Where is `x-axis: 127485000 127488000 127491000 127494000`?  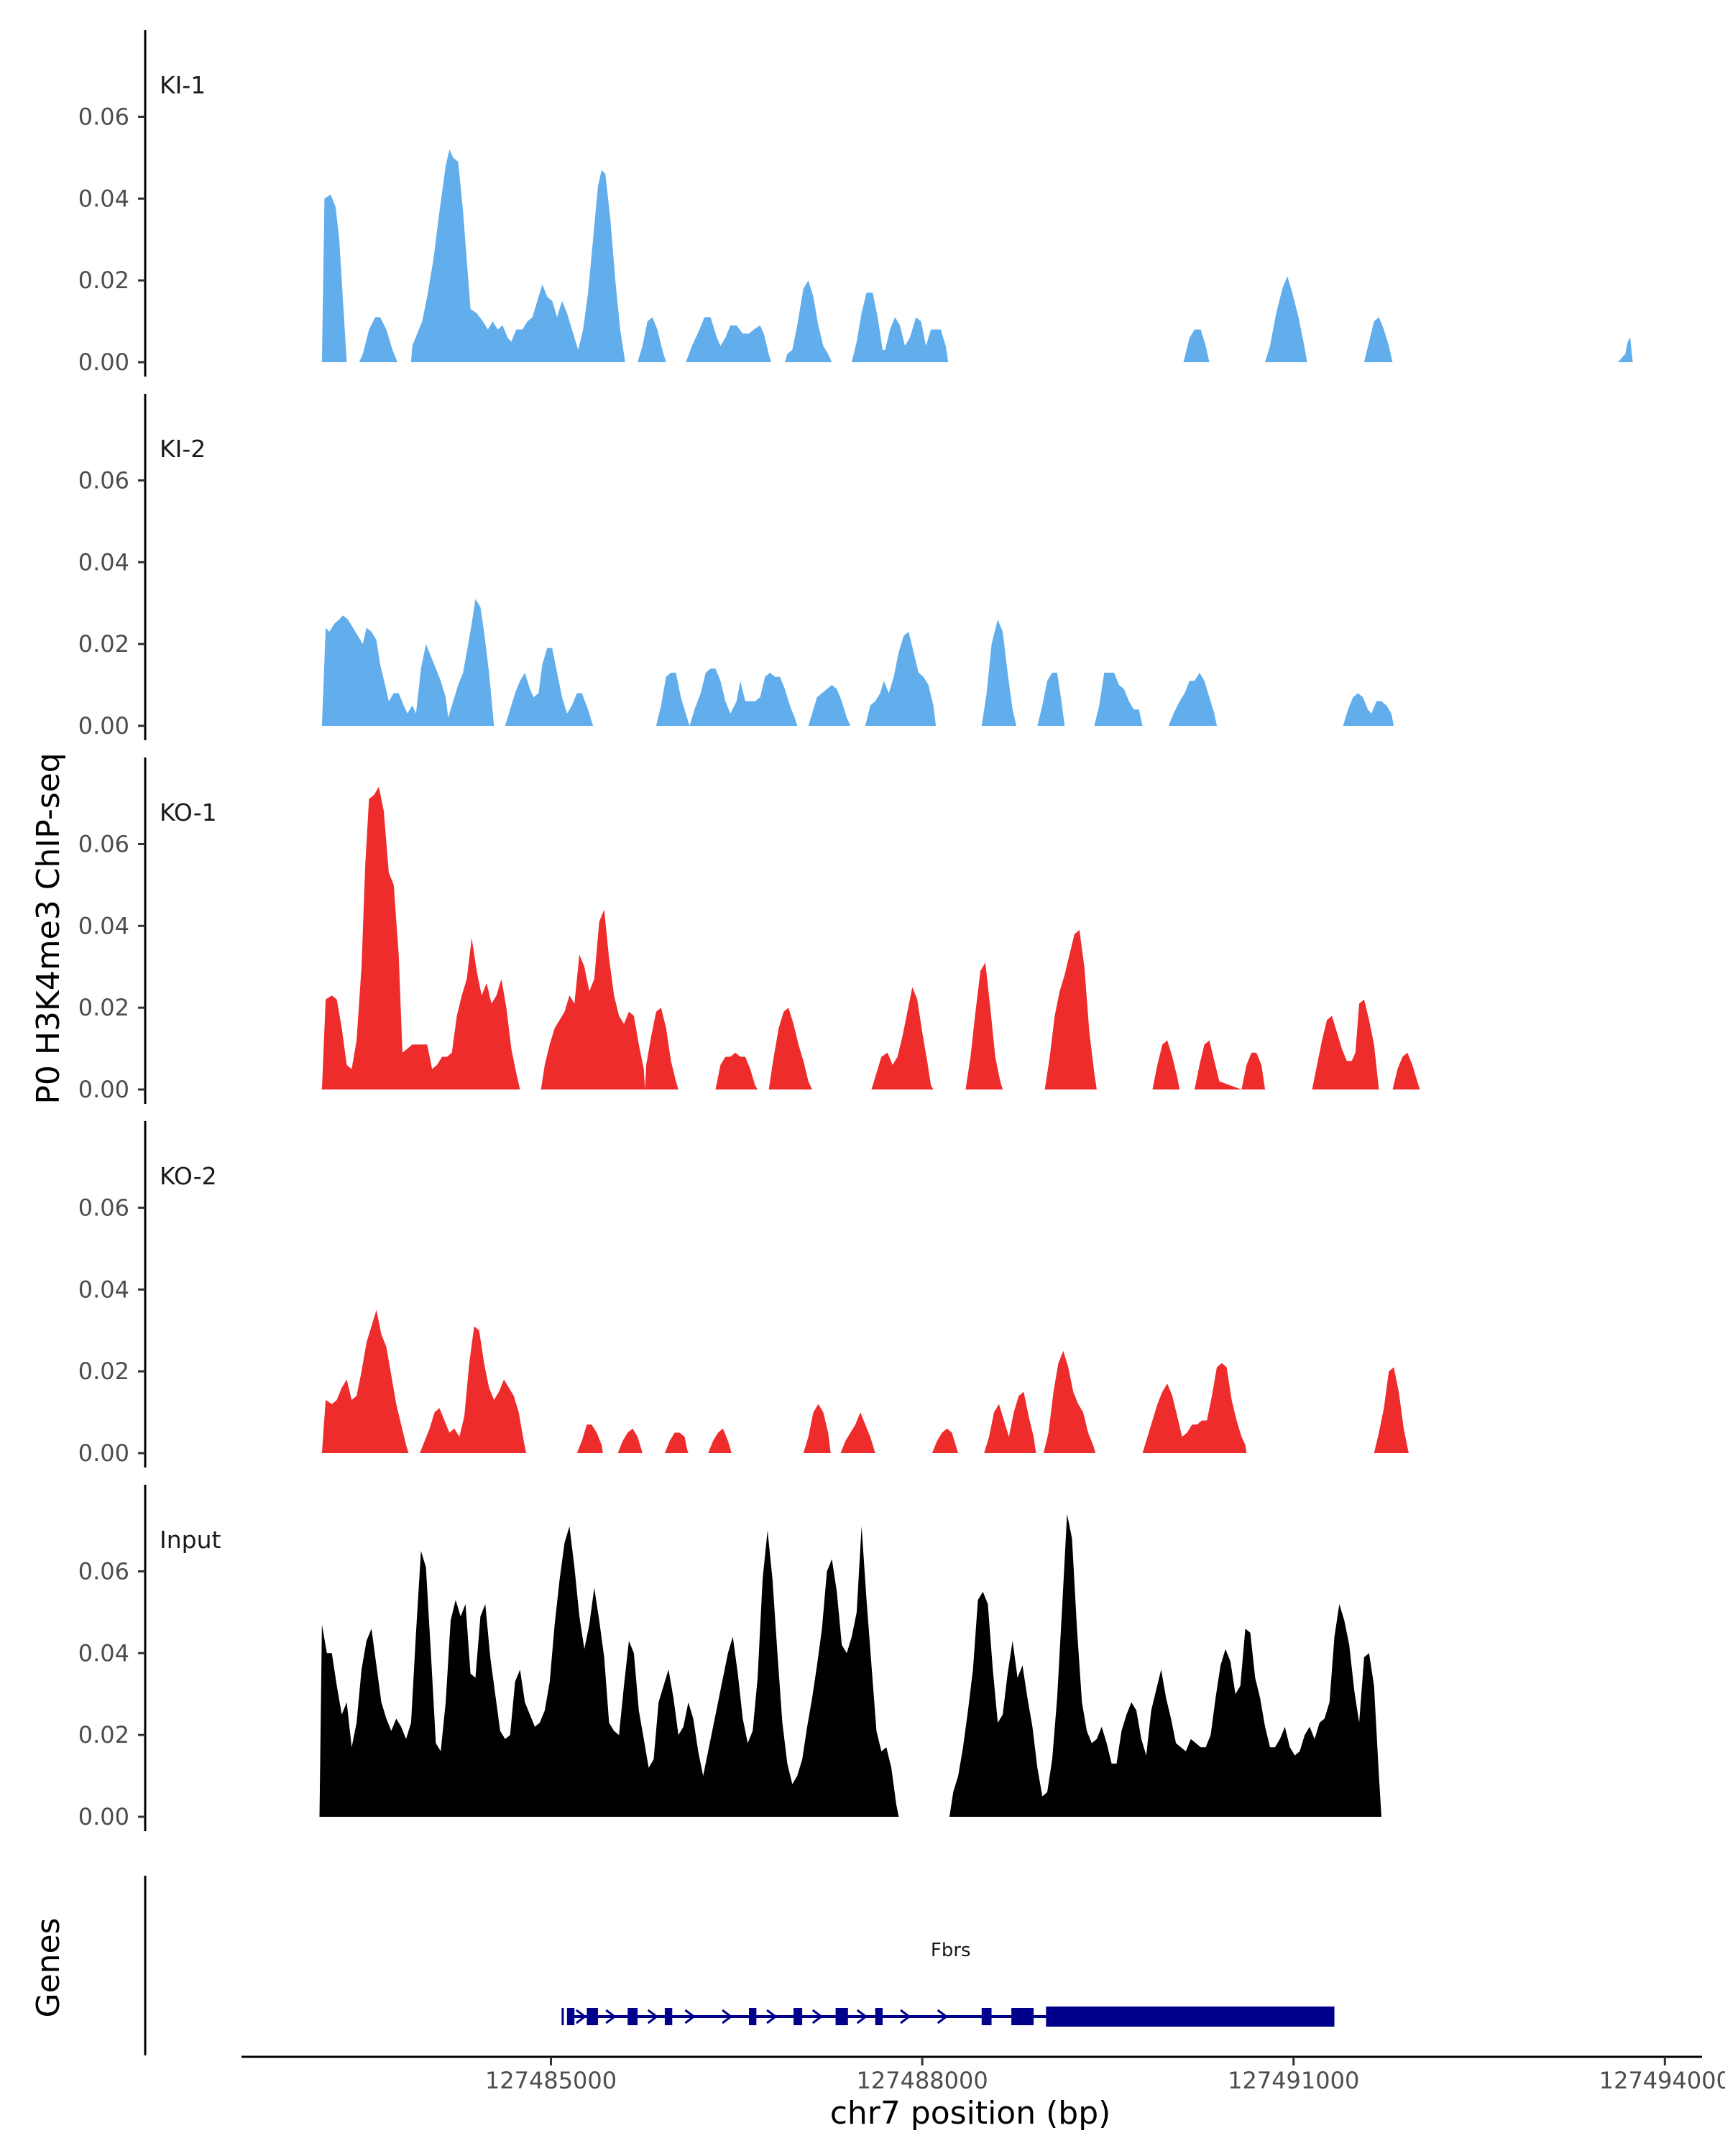 x-axis: 127485000 127488000 127491000 127494000 is located at coordinates (983, 2074).